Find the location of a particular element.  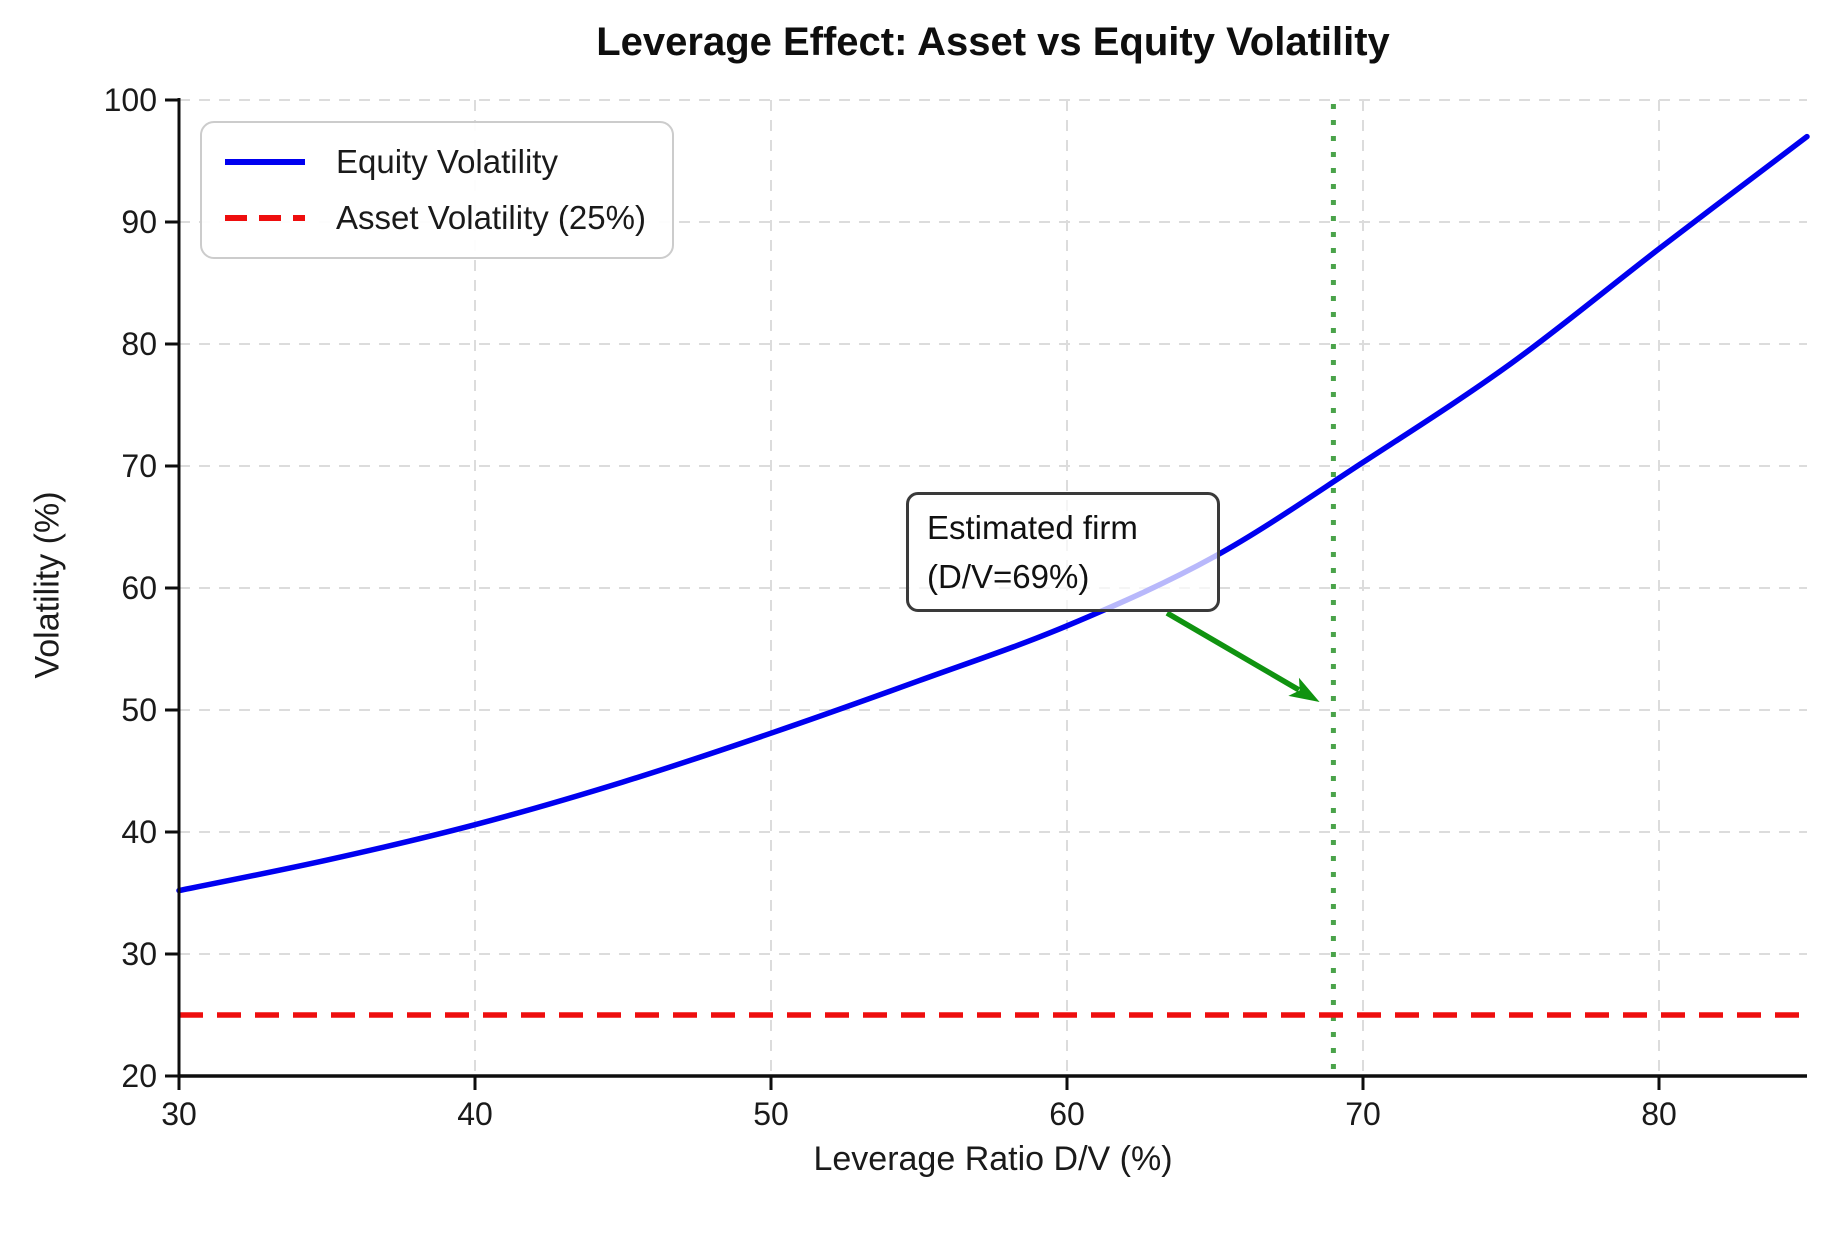

x-axis-label: Leverage Ratio D/V (%) is located at coordinates (993, 1159).